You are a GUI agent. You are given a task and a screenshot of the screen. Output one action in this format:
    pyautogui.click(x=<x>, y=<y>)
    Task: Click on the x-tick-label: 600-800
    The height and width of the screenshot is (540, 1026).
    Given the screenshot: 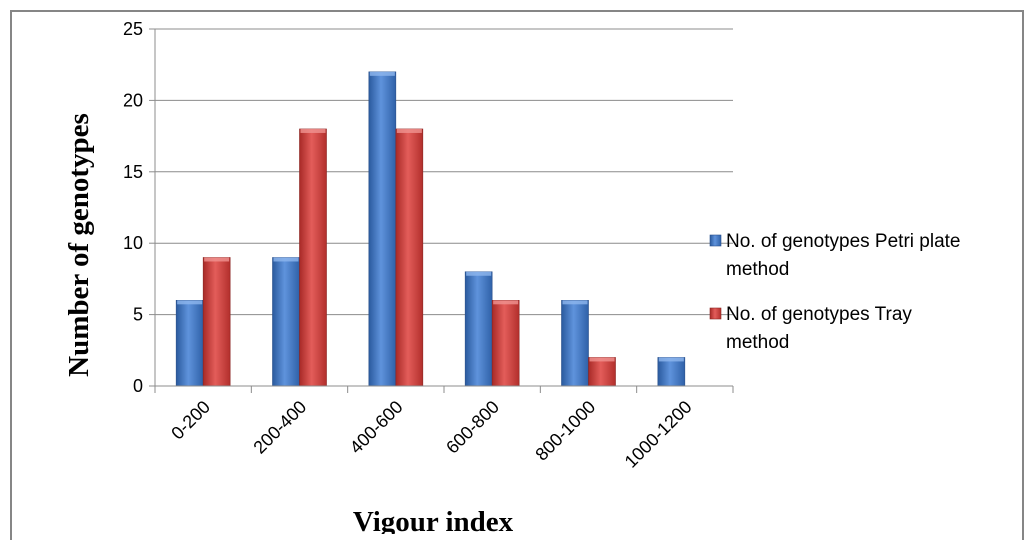 What is the action you would take?
    pyautogui.click(x=472, y=427)
    